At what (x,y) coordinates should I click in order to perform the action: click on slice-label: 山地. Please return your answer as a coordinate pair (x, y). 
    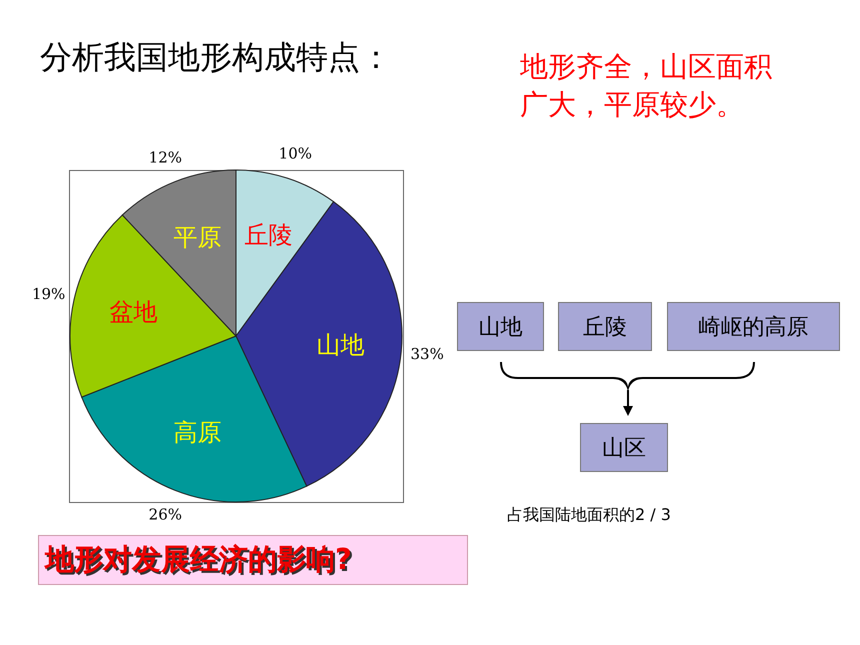
    Looking at the image, I should click on (340, 344).